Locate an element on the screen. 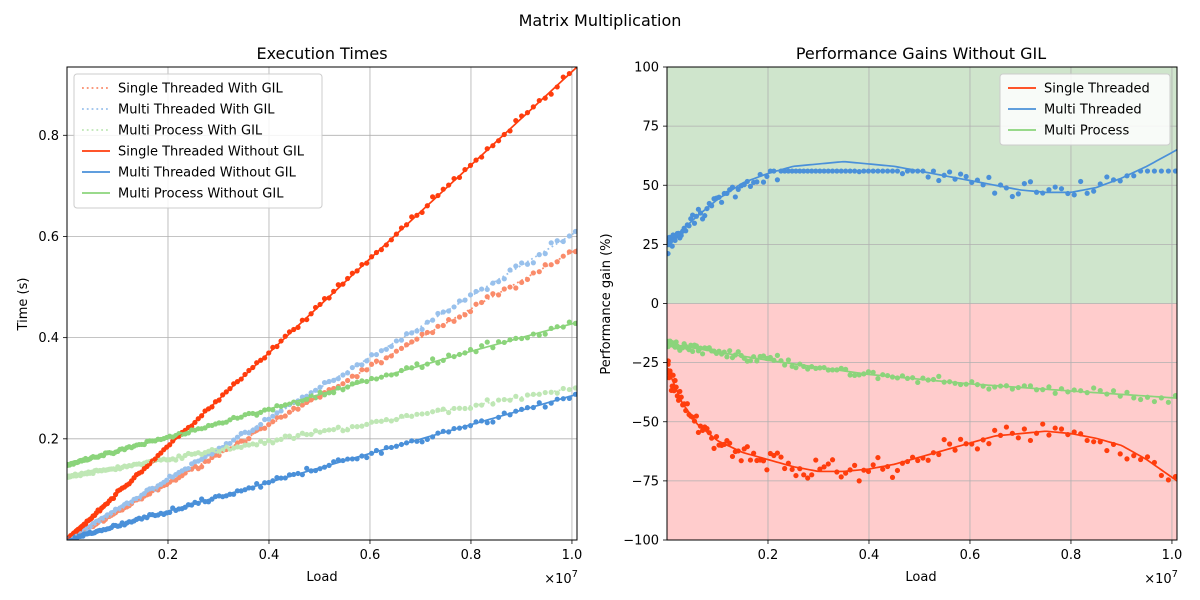  x-tick-label: 0.6 is located at coordinates (370, 555).